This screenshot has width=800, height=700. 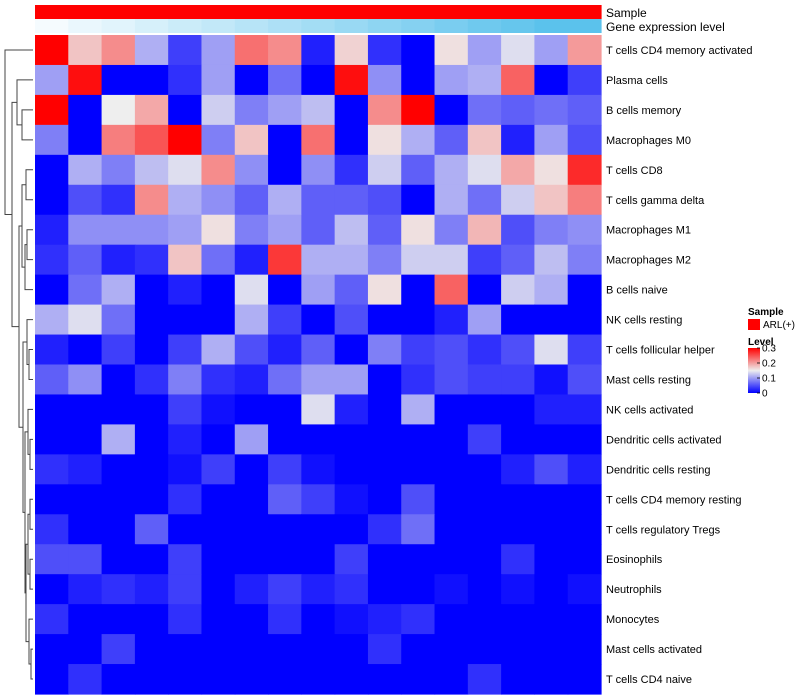 I want to click on annotation-expression-cell, so click(x=285, y=26).